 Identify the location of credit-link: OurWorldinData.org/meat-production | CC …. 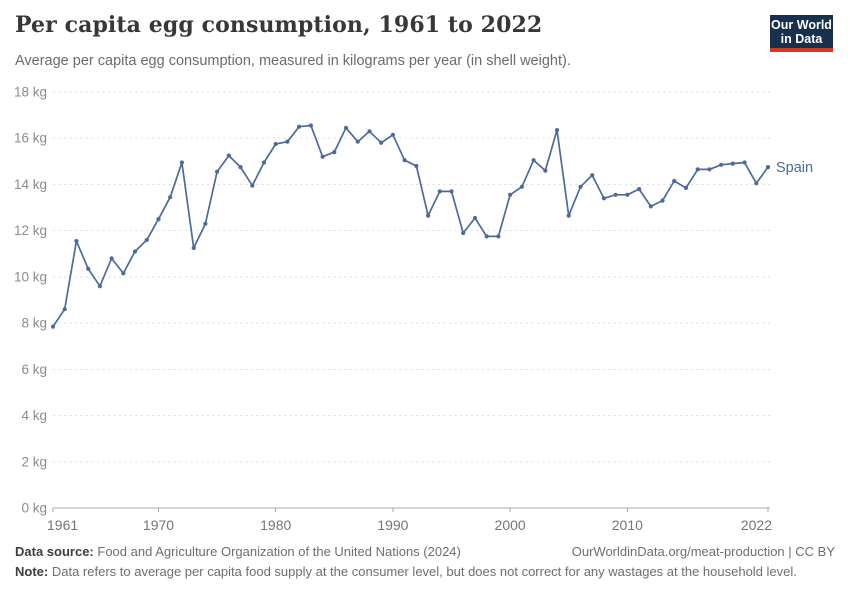
(703, 551).